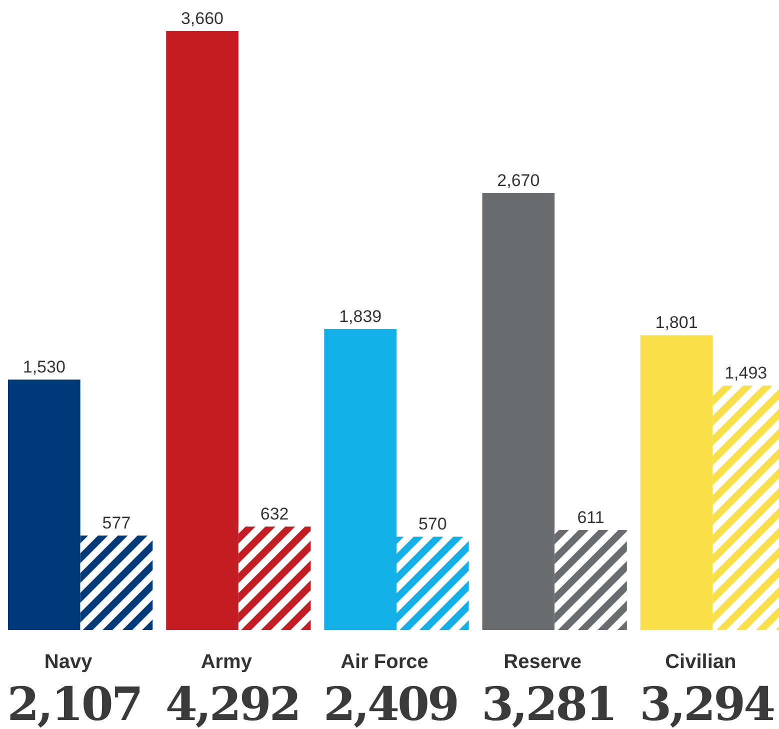 The height and width of the screenshot is (729, 779). Describe the element at coordinates (360, 316) in the screenshot. I see `data-label: 1,839` at that location.